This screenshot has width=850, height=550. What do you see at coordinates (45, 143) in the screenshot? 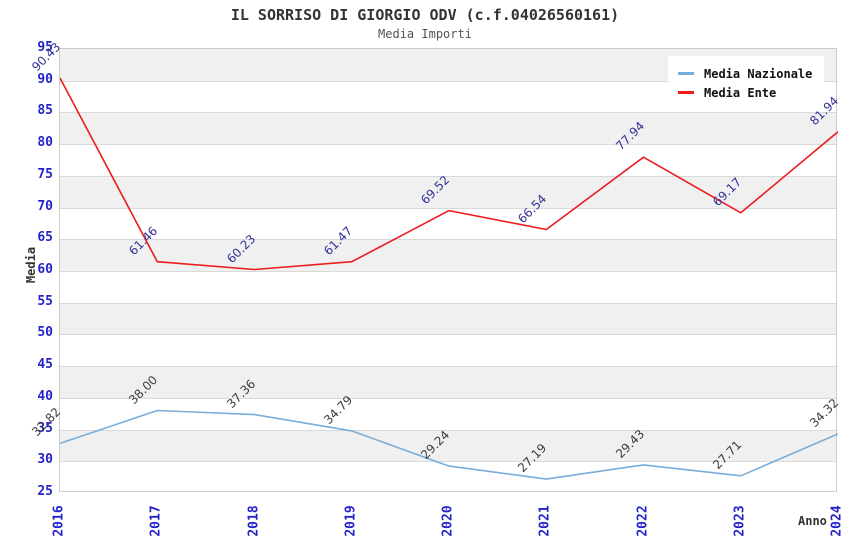
I see `y-tick-label: 80` at bounding box center [45, 143].